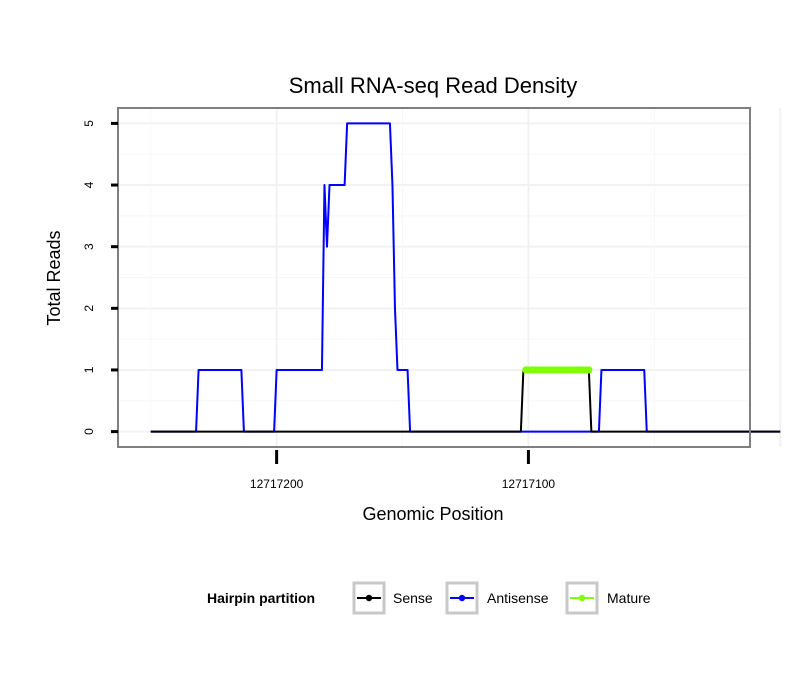  Describe the element at coordinates (392, 598) in the screenshot. I see `legend-item-sense: Sense` at that location.